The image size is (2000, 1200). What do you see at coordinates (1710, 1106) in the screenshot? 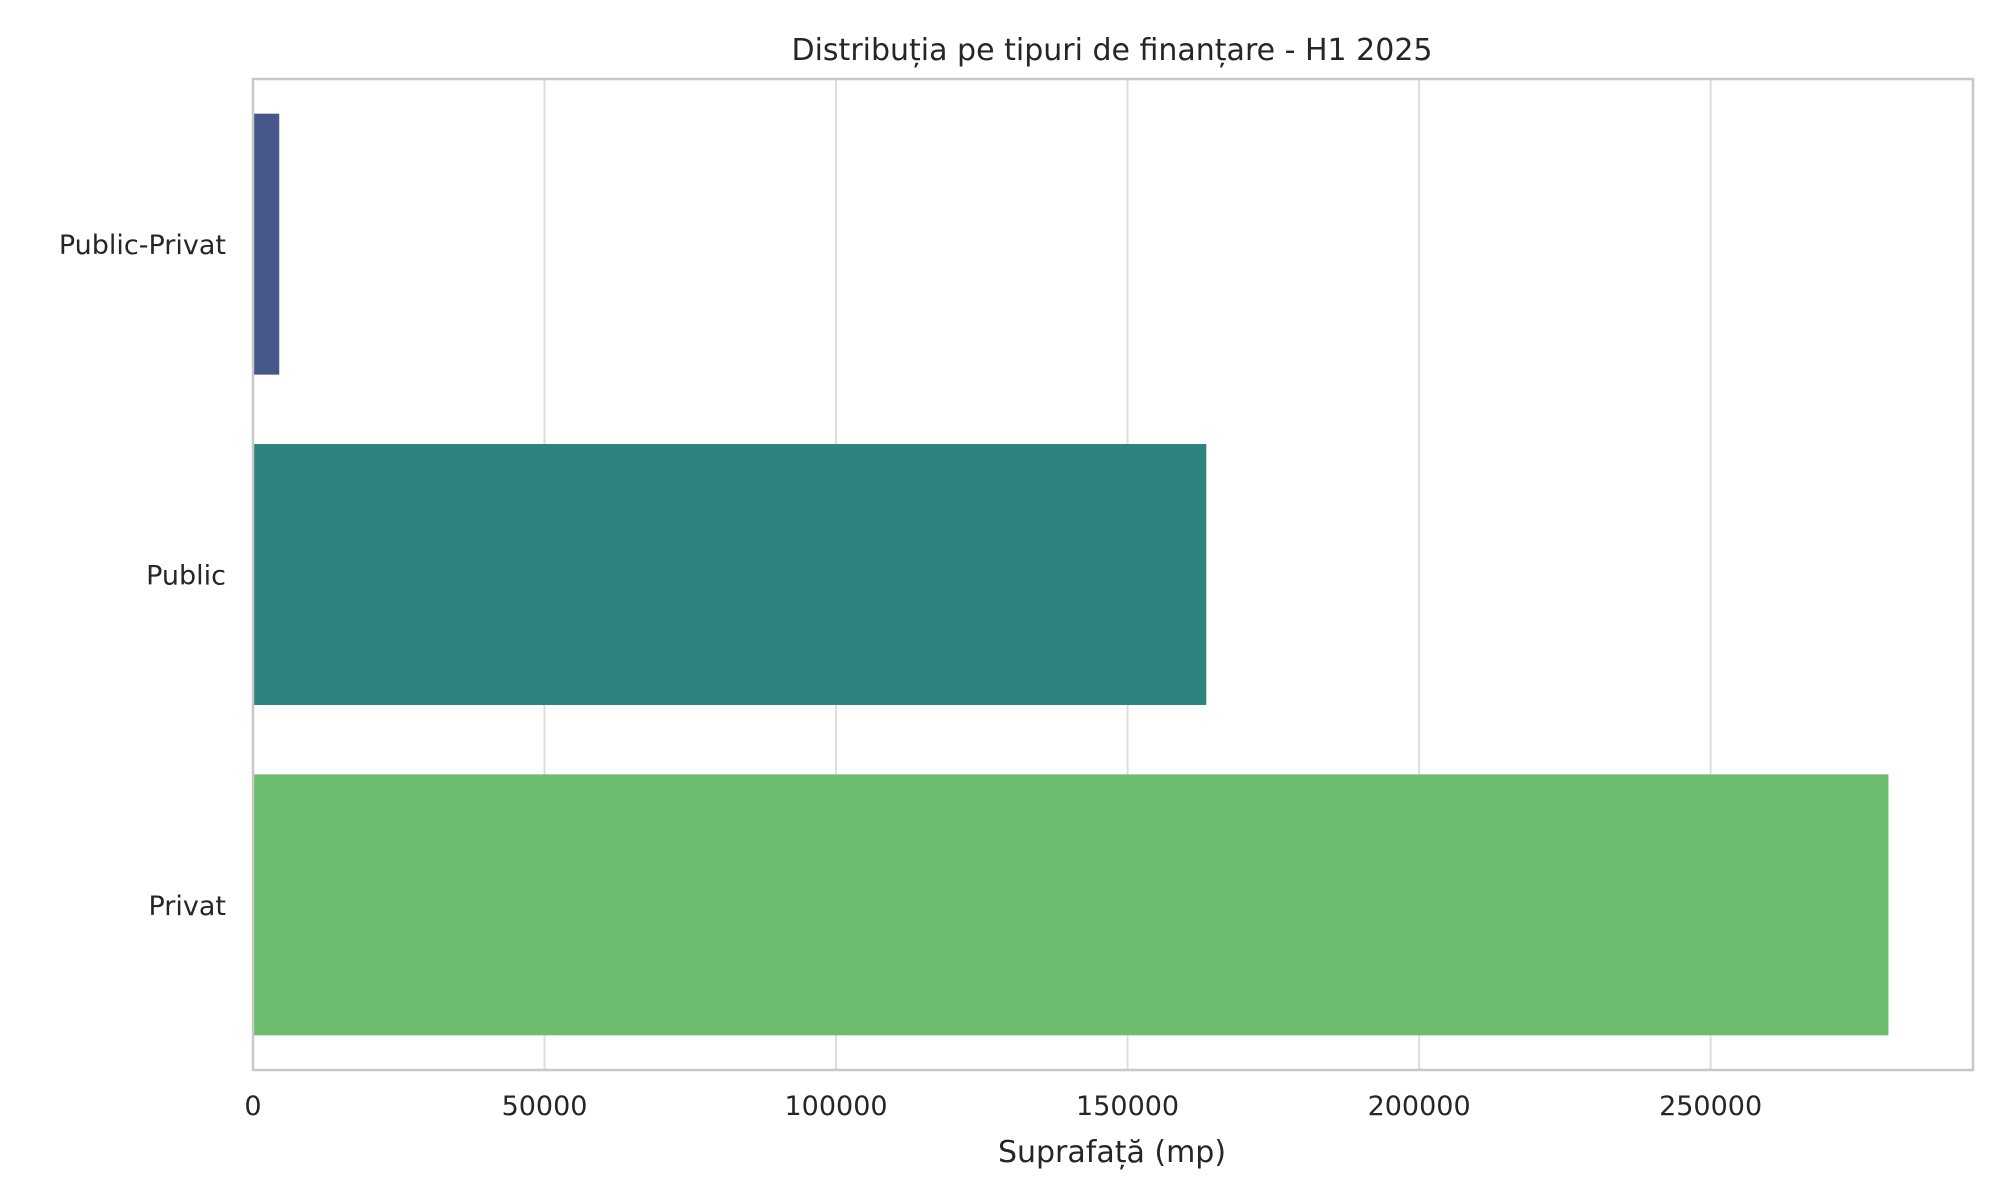
I see `x-tick-label: 250000` at bounding box center [1710, 1106].